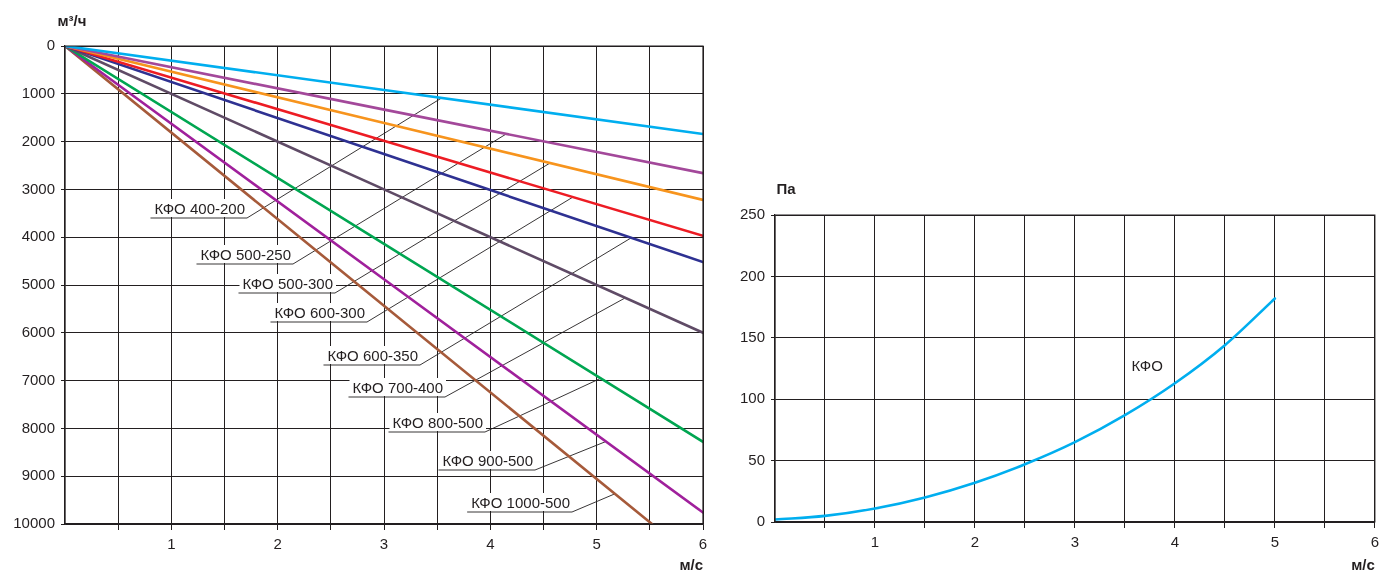  Describe the element at coordinates (756, 459) in the screenshot. I see `y-tick-label: 50` at that location.